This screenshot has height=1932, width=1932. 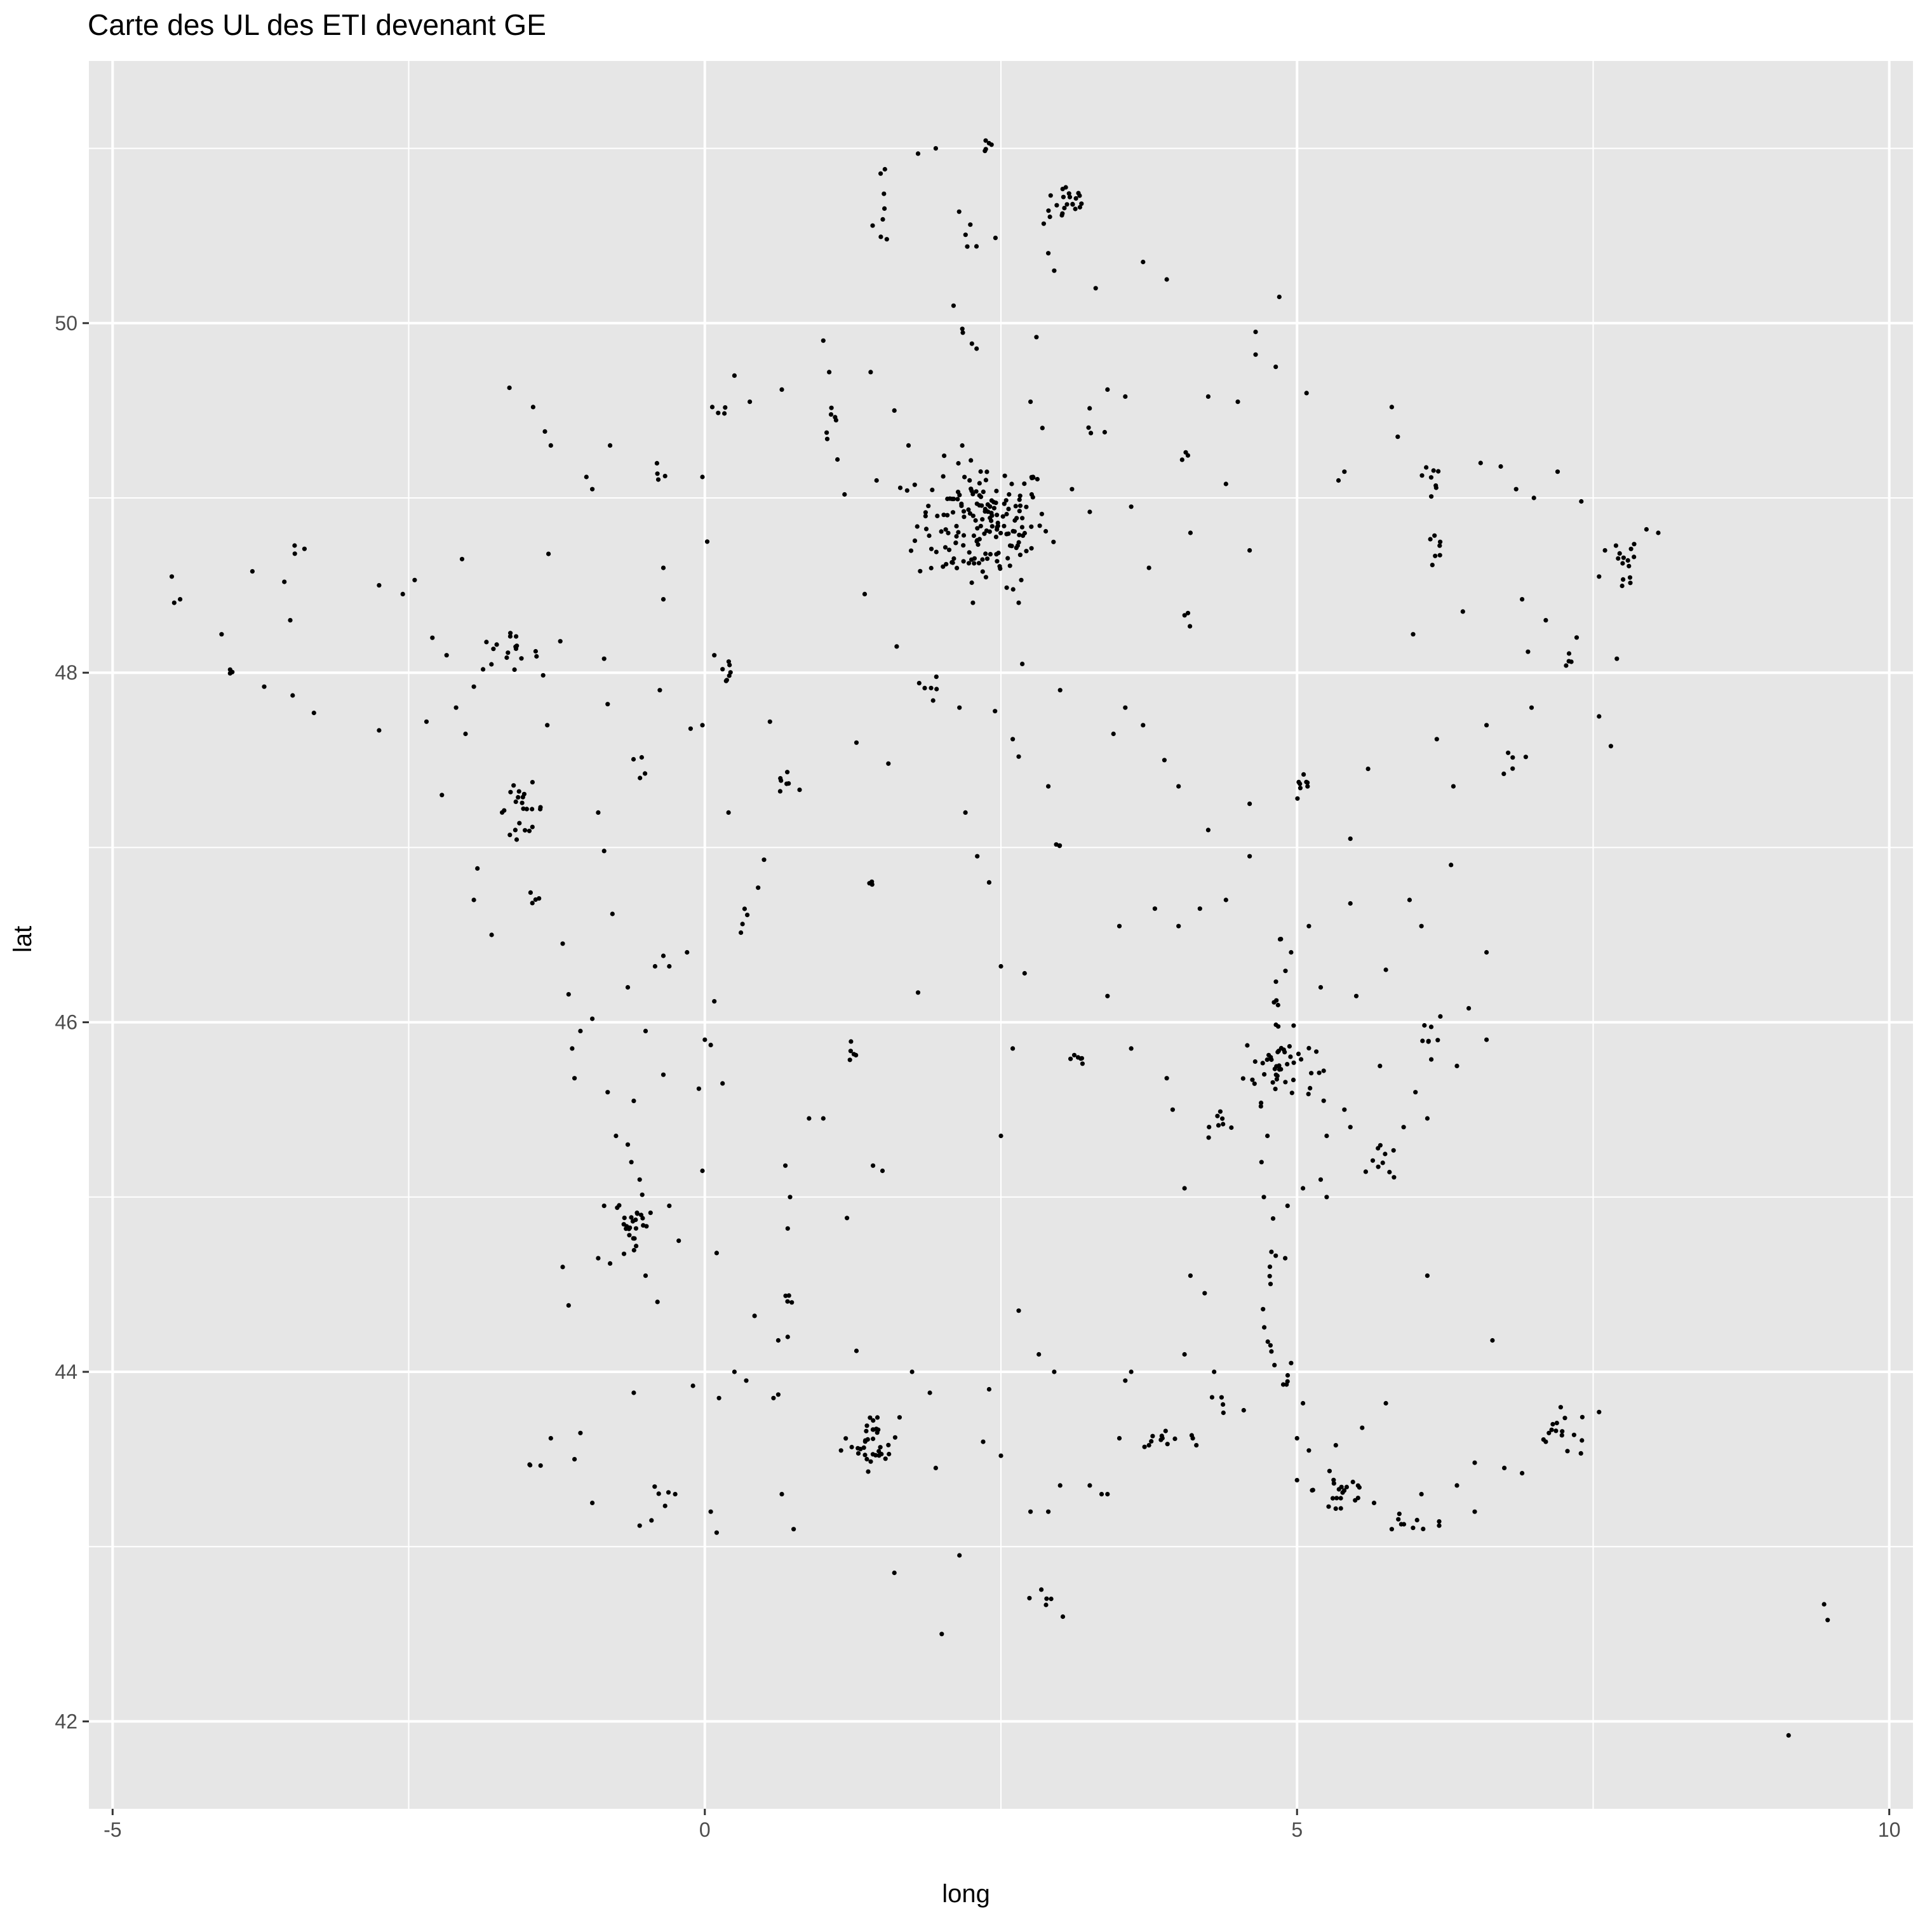 I want to click on x-tick-label: 0, so click(x=705, y=1829).